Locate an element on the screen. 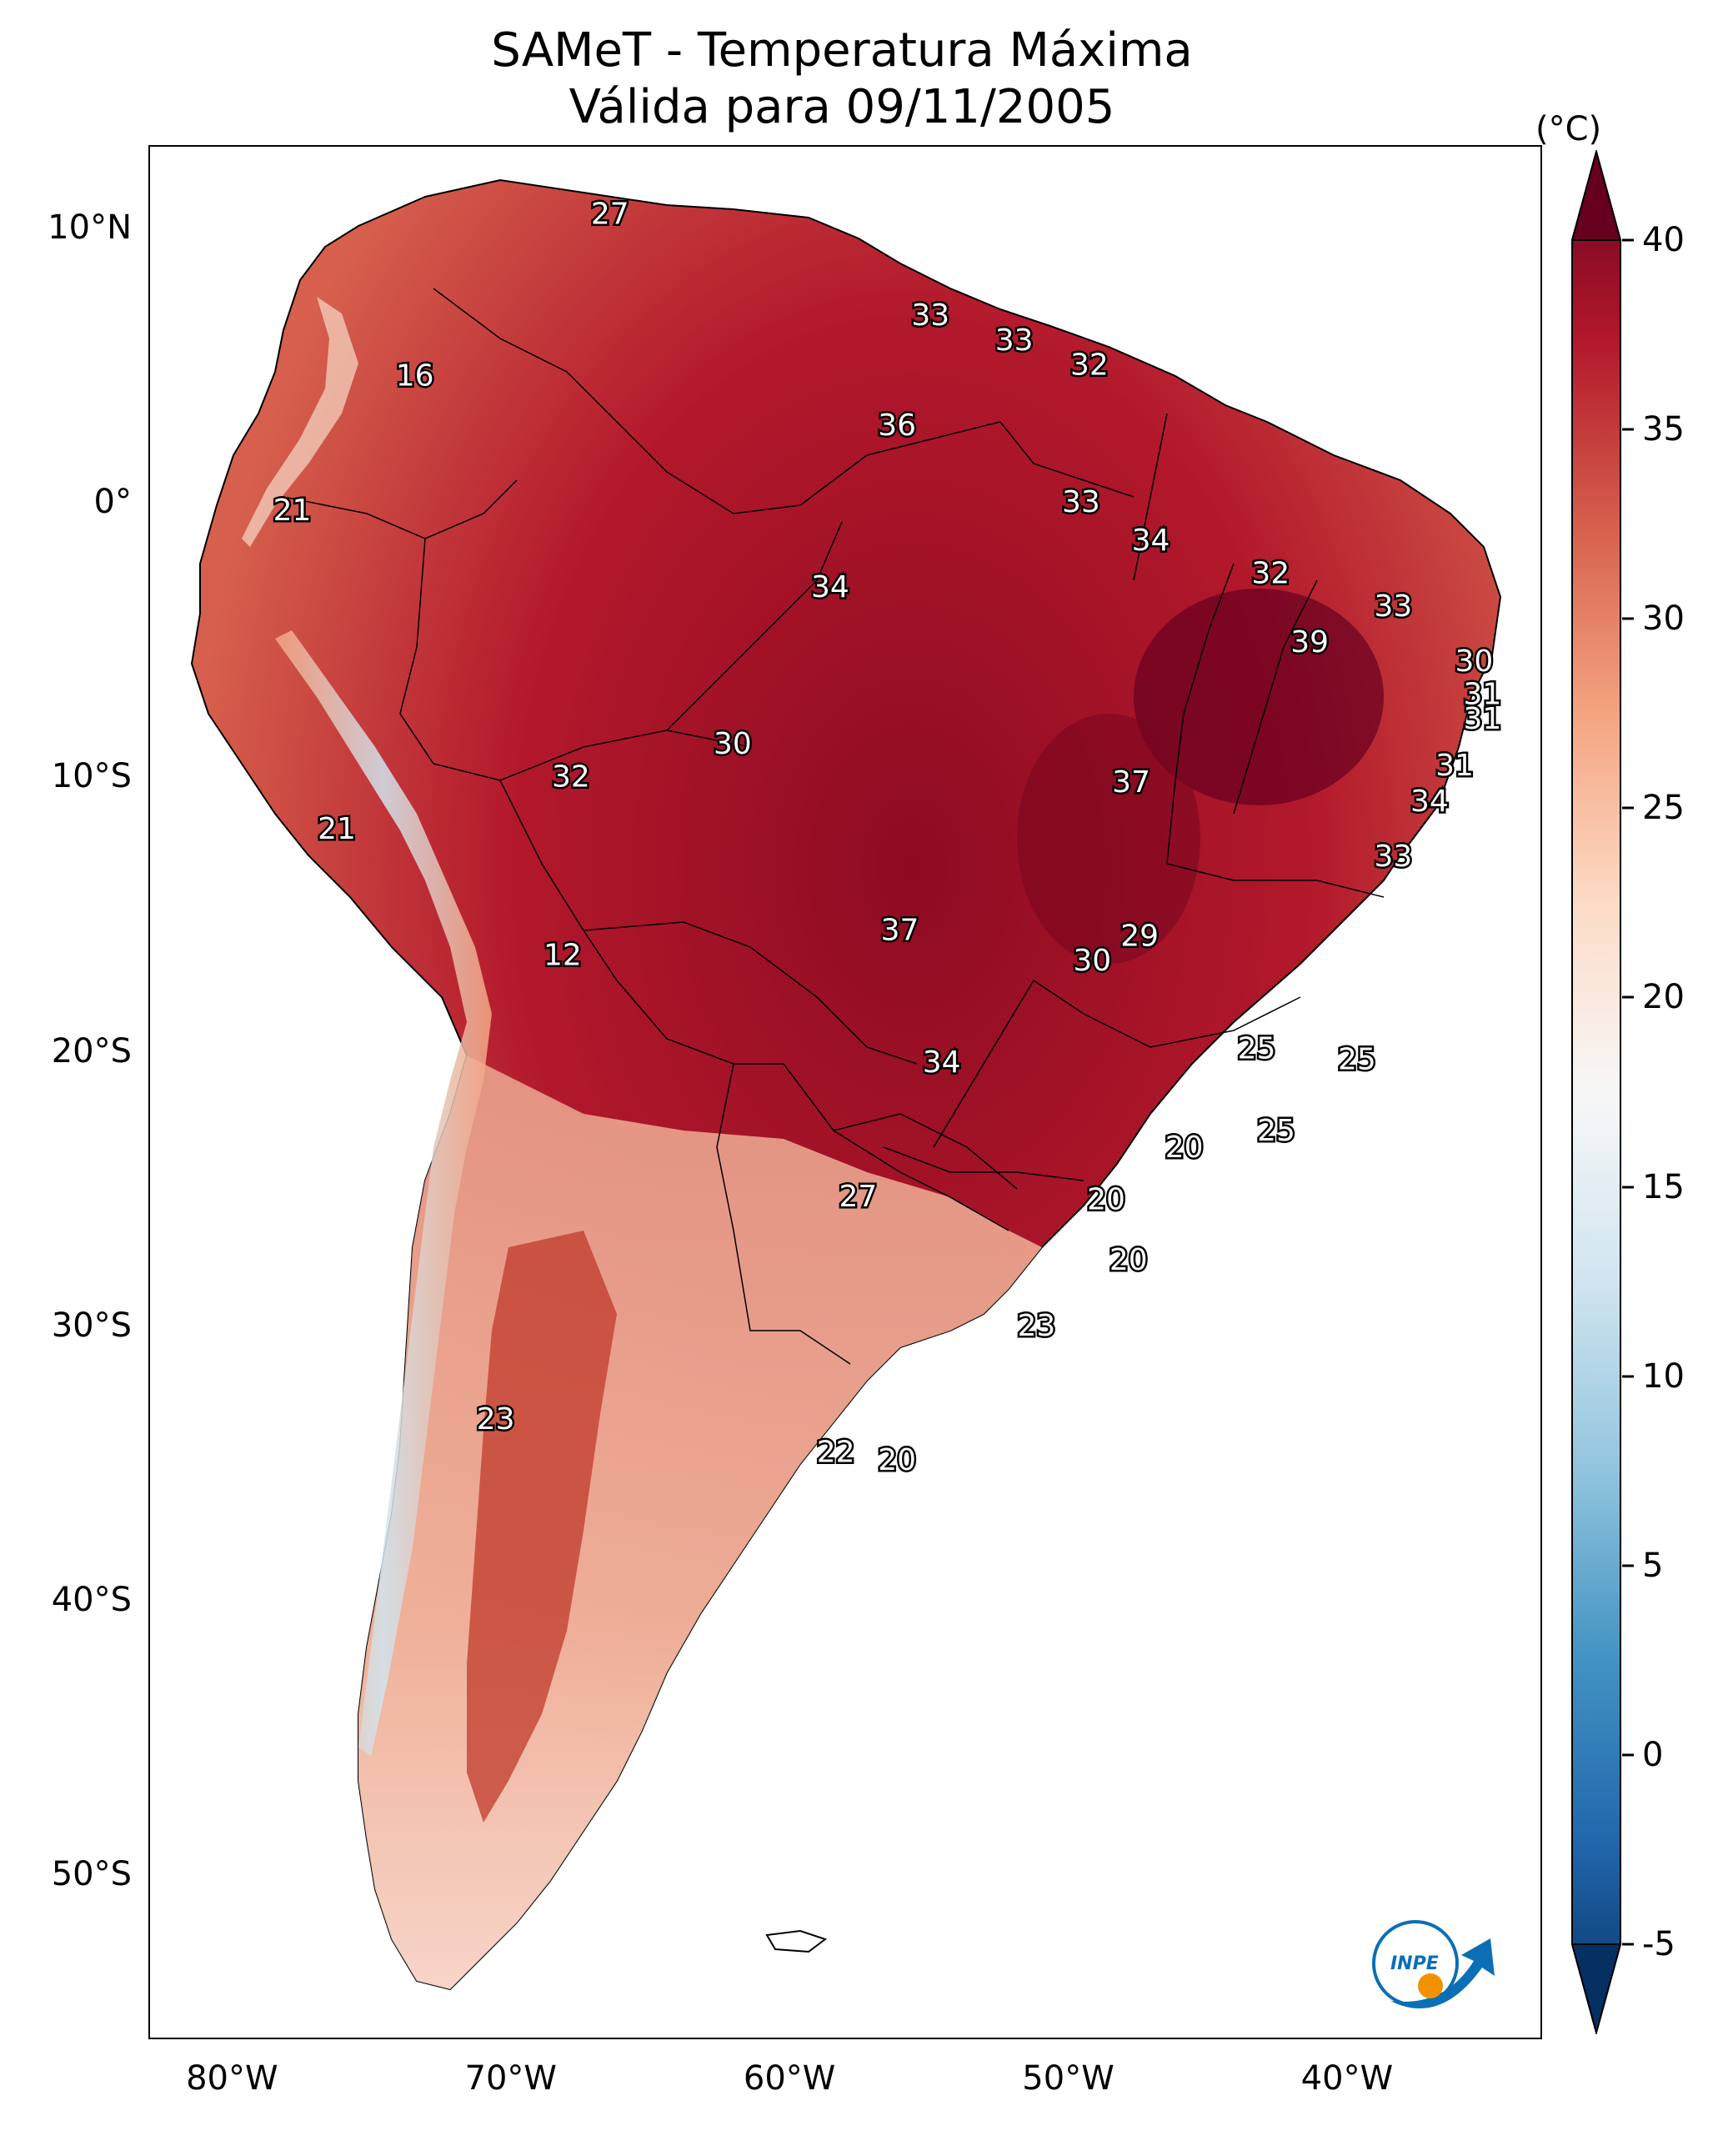  hot-core-northeast is located at coordinates (1259, 697).